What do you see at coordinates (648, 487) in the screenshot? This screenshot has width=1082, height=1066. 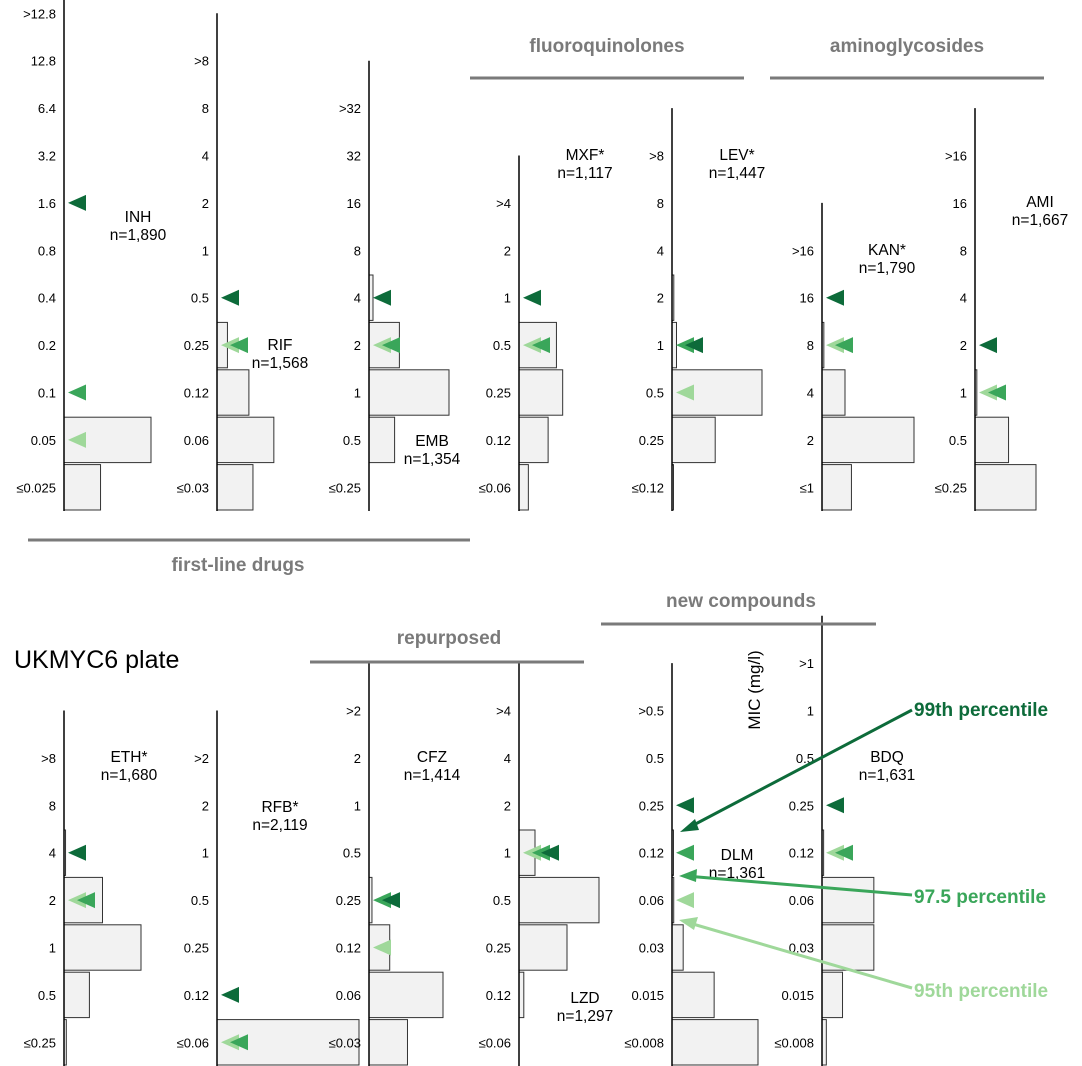 I see `tick-label-lev-0: ≤0.12` at bounding box center [648, 487].